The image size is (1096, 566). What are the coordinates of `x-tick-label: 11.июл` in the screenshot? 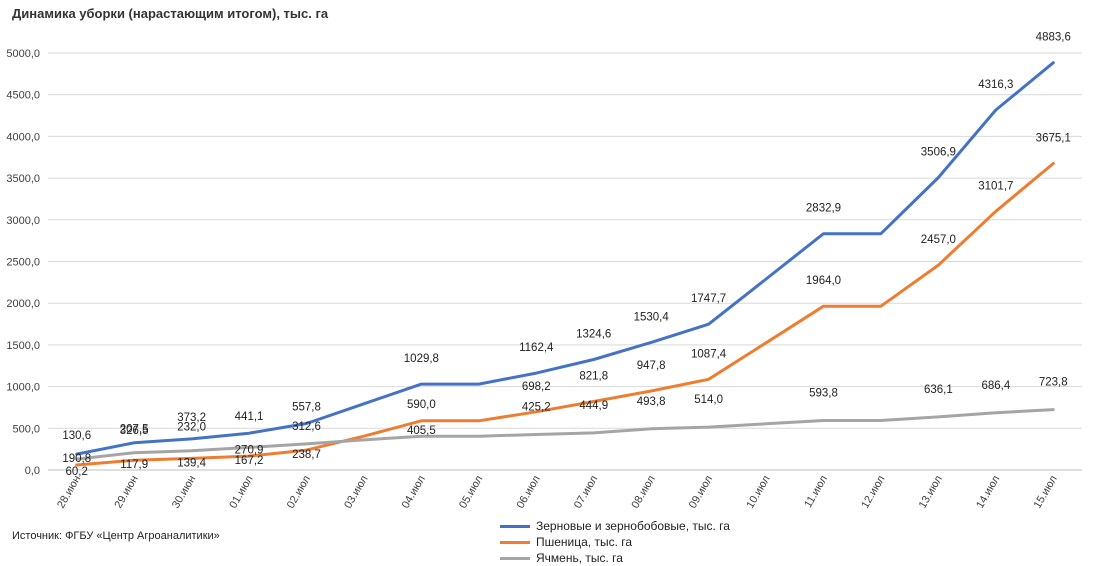 It's located at (816, 492).